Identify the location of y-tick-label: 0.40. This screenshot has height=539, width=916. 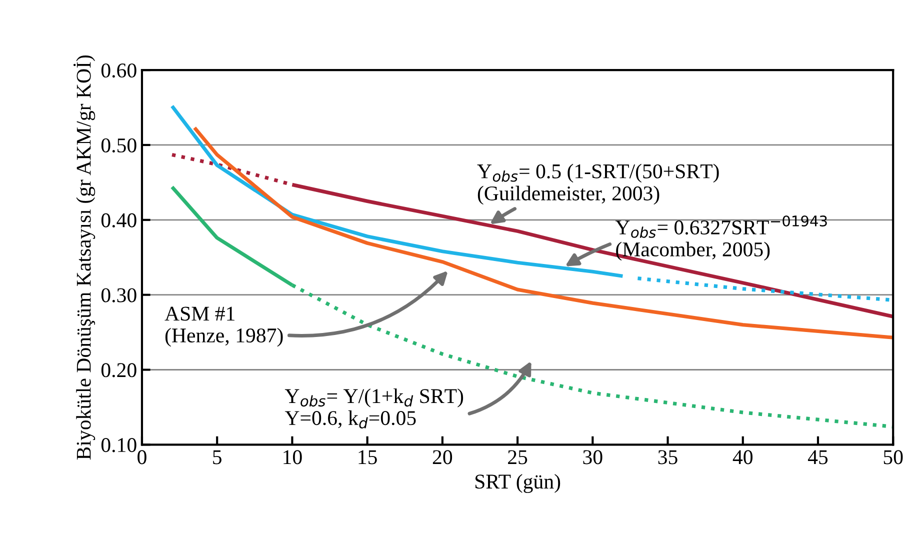
(118, 220).